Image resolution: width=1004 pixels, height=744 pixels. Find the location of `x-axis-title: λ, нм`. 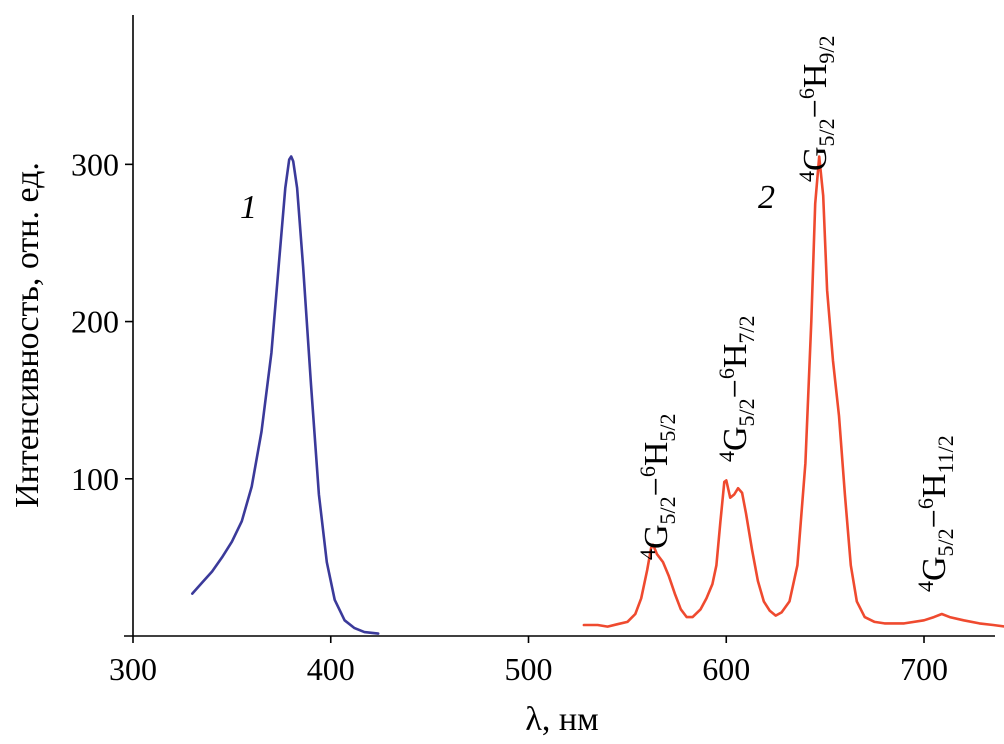

x-axis-title: λ, нм is located at coordinates (561, 719).